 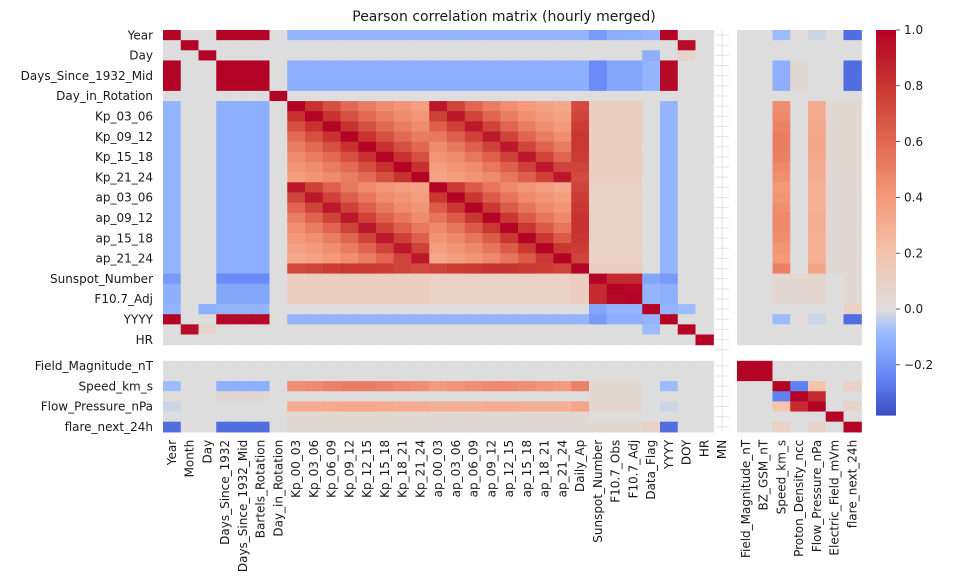 I want to click on column-label: ap_00_03, so click(x=438, y=469).